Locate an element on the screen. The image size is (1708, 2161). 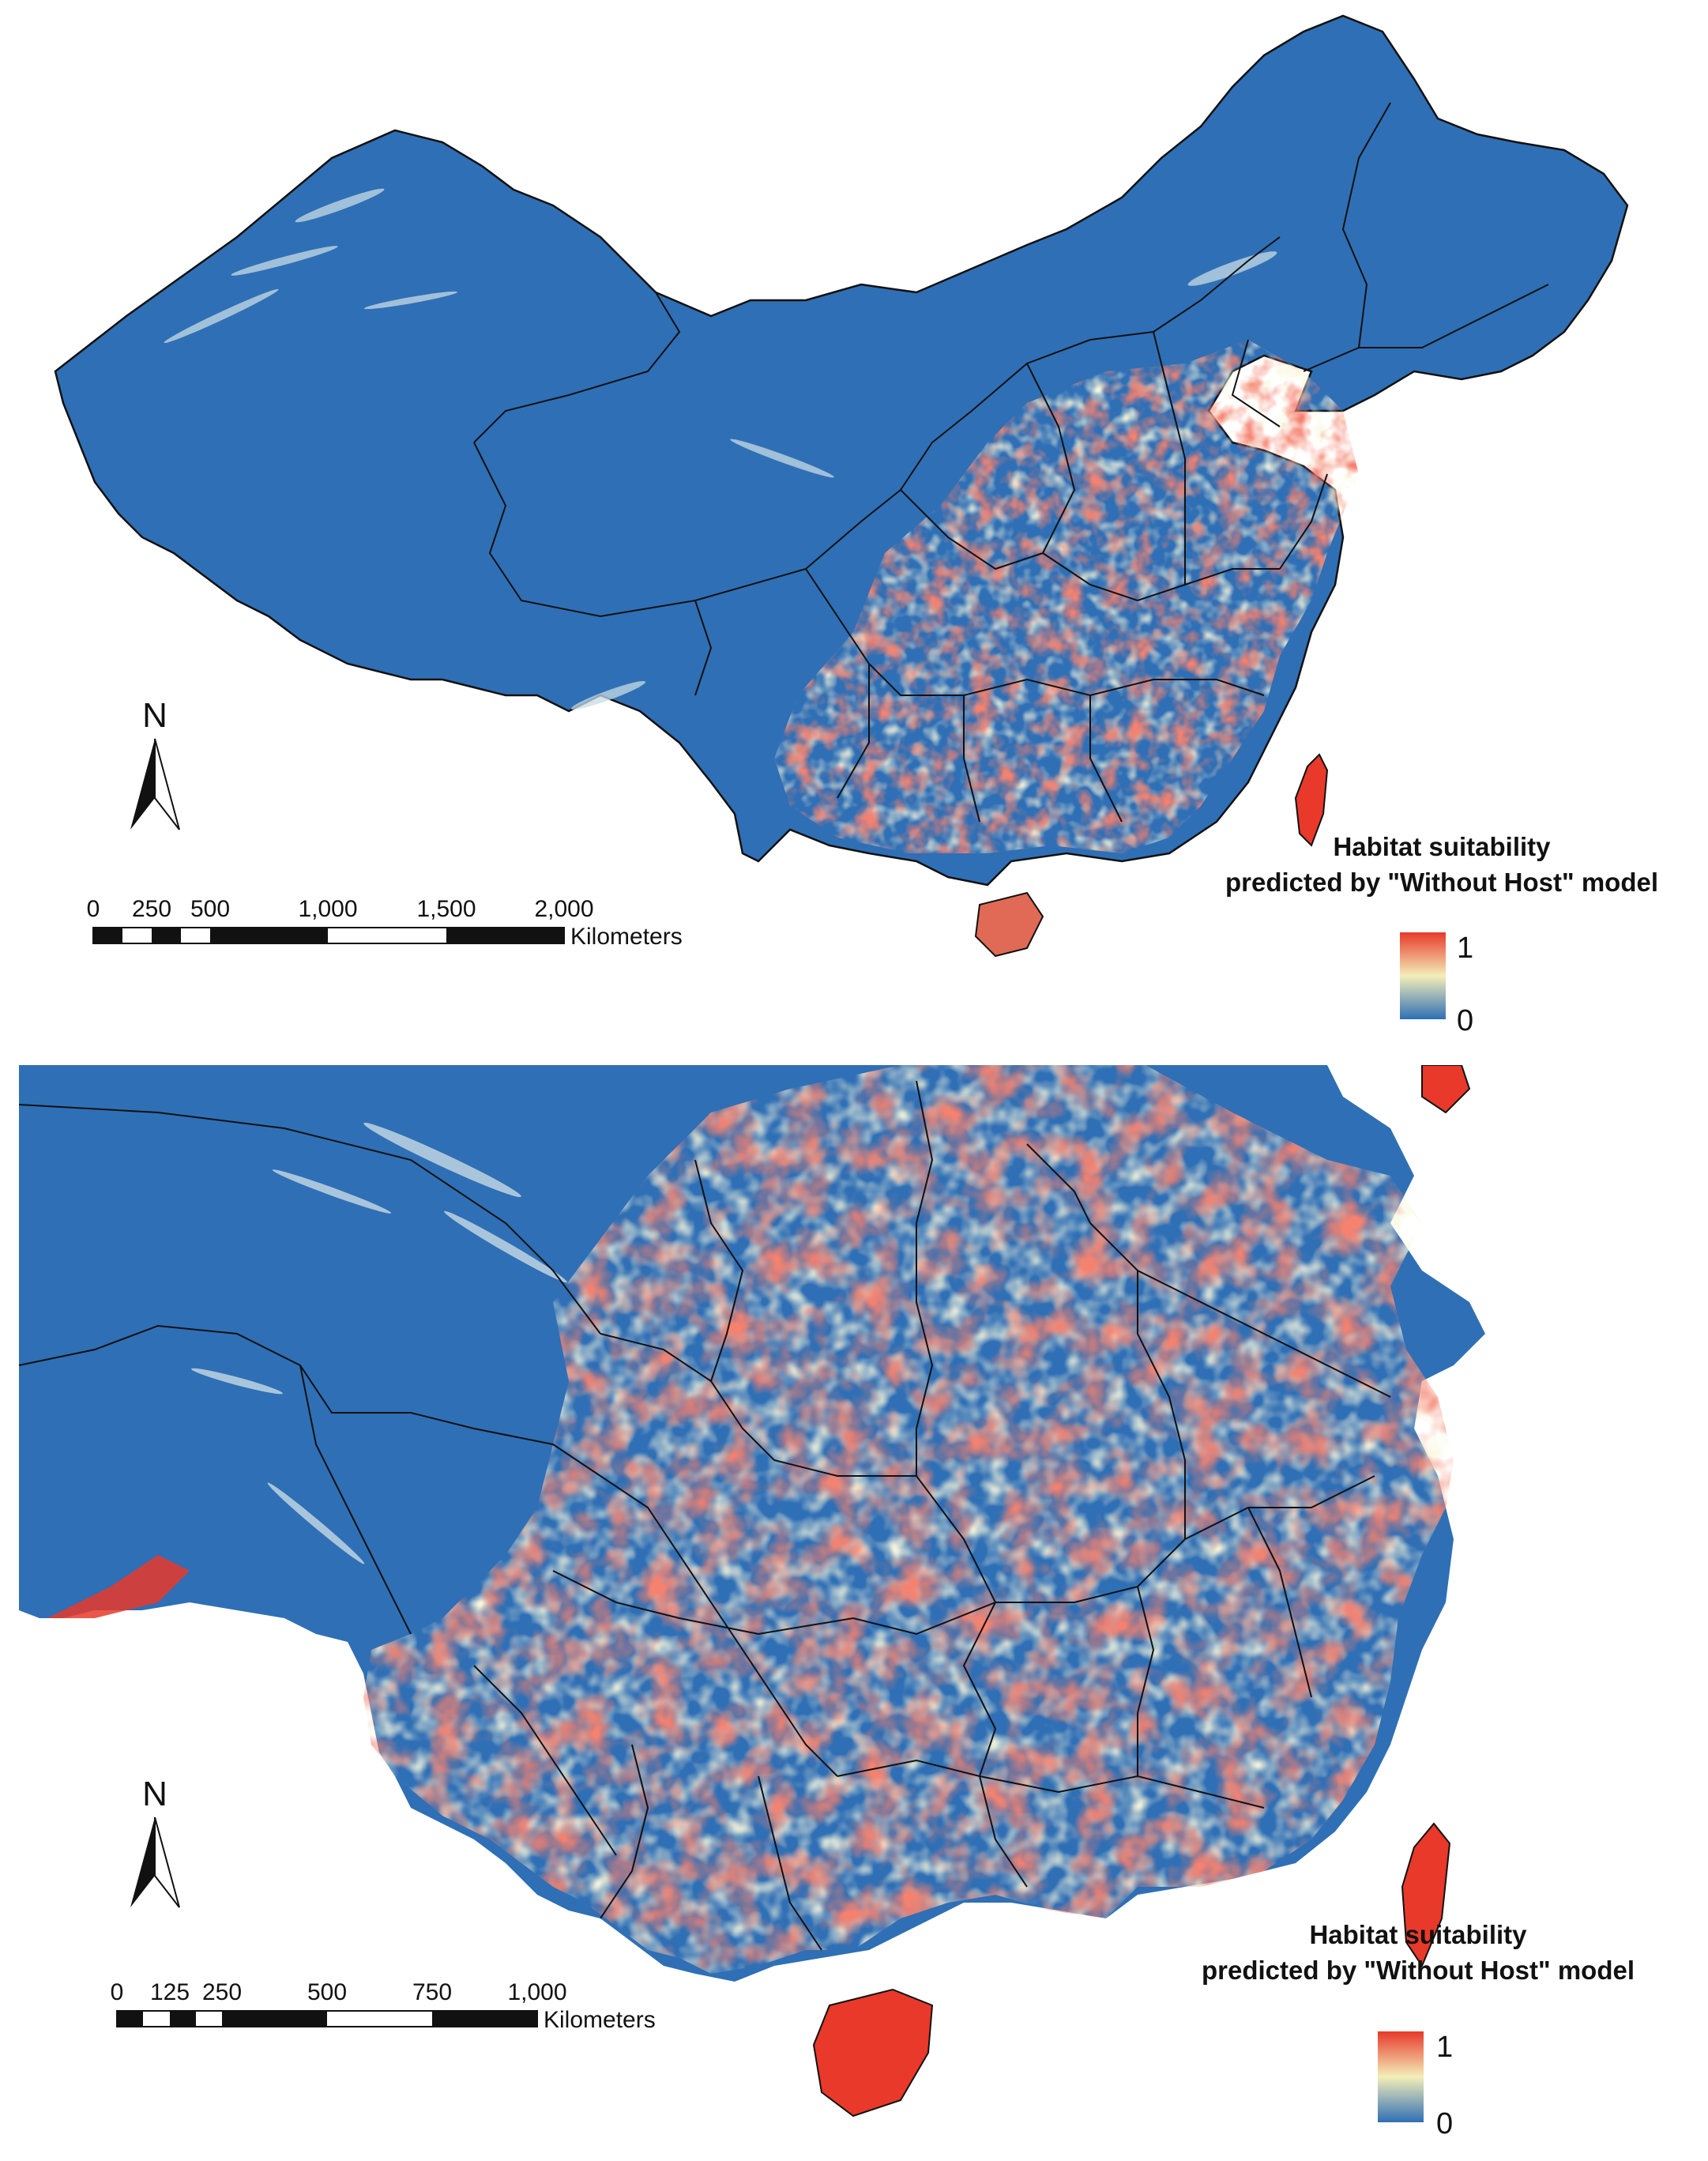
hainan-island is located at coordinates (1009, 924).